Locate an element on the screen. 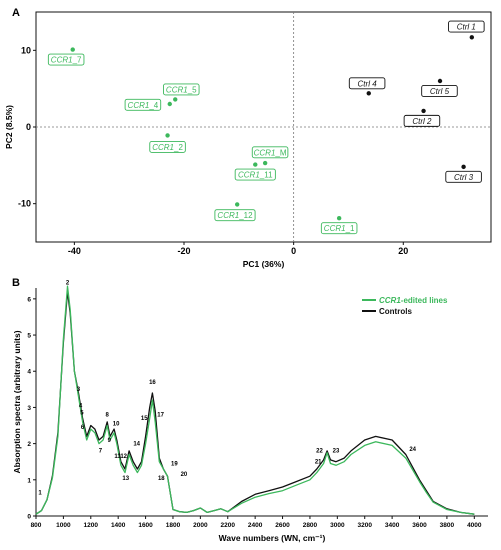  legend-entry: Controls is located at coordinates (395, 311).